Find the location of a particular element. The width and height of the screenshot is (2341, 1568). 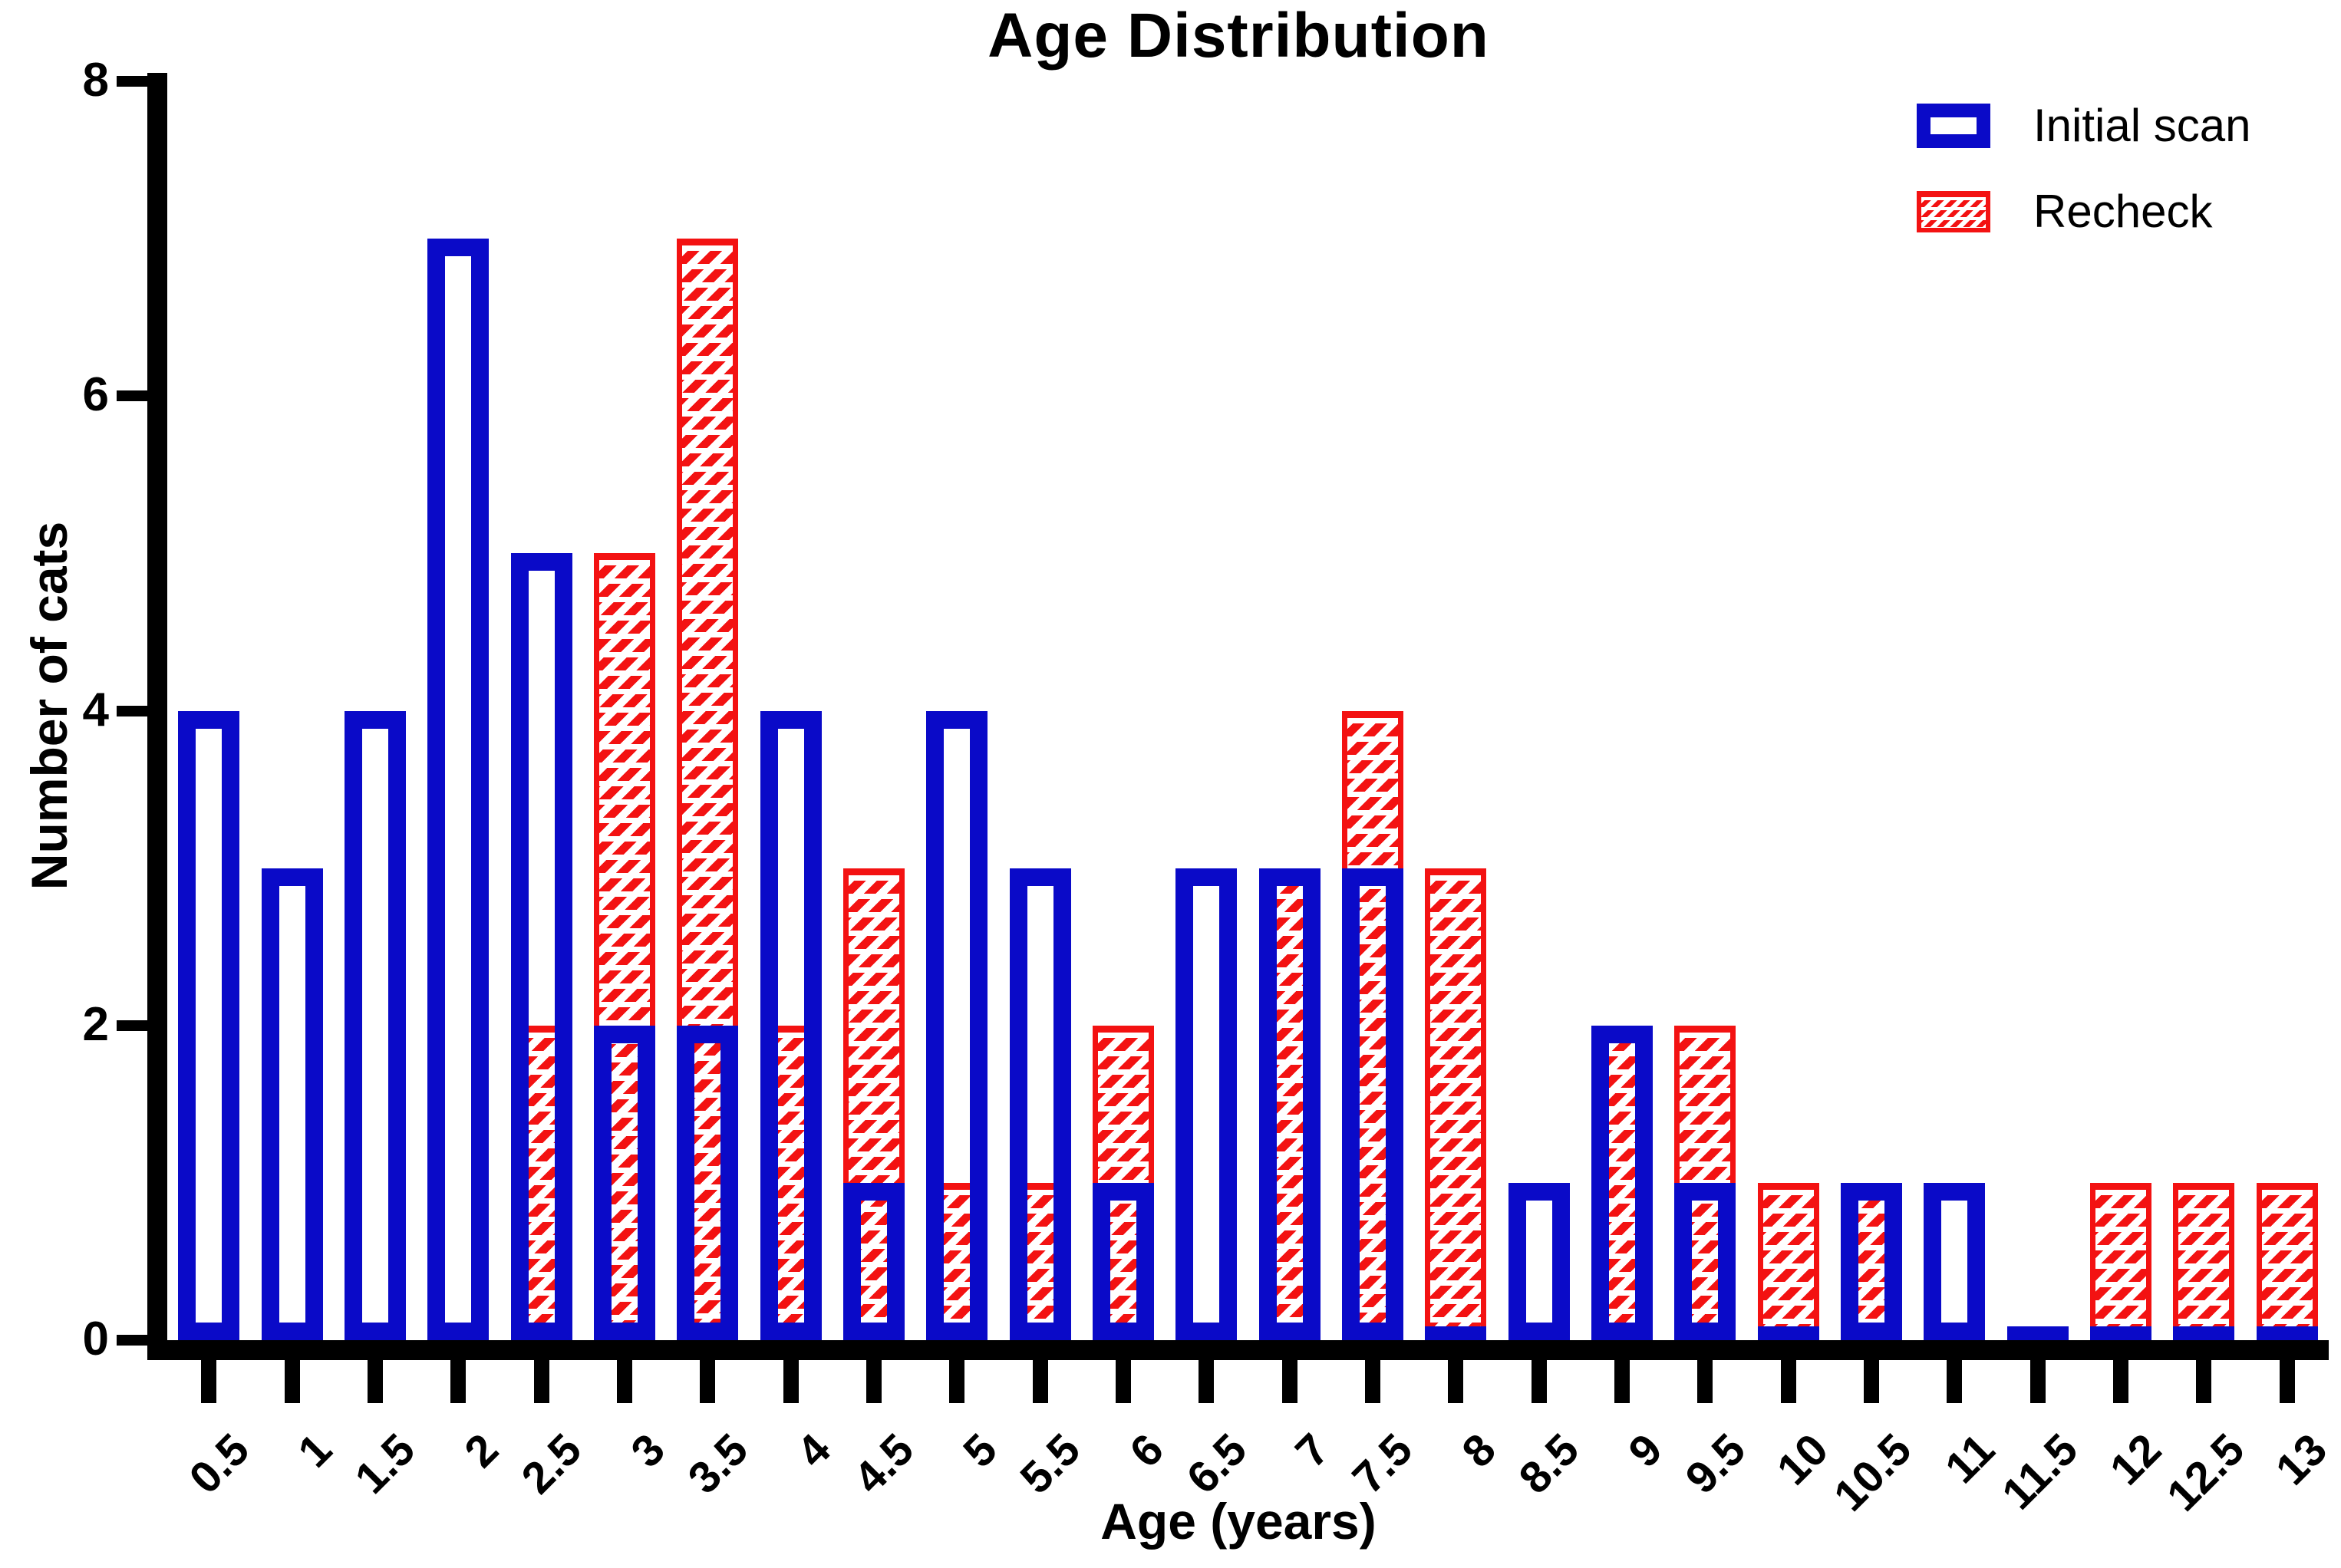

x-tick-label: 1 is located at coordinates (315, 1450).